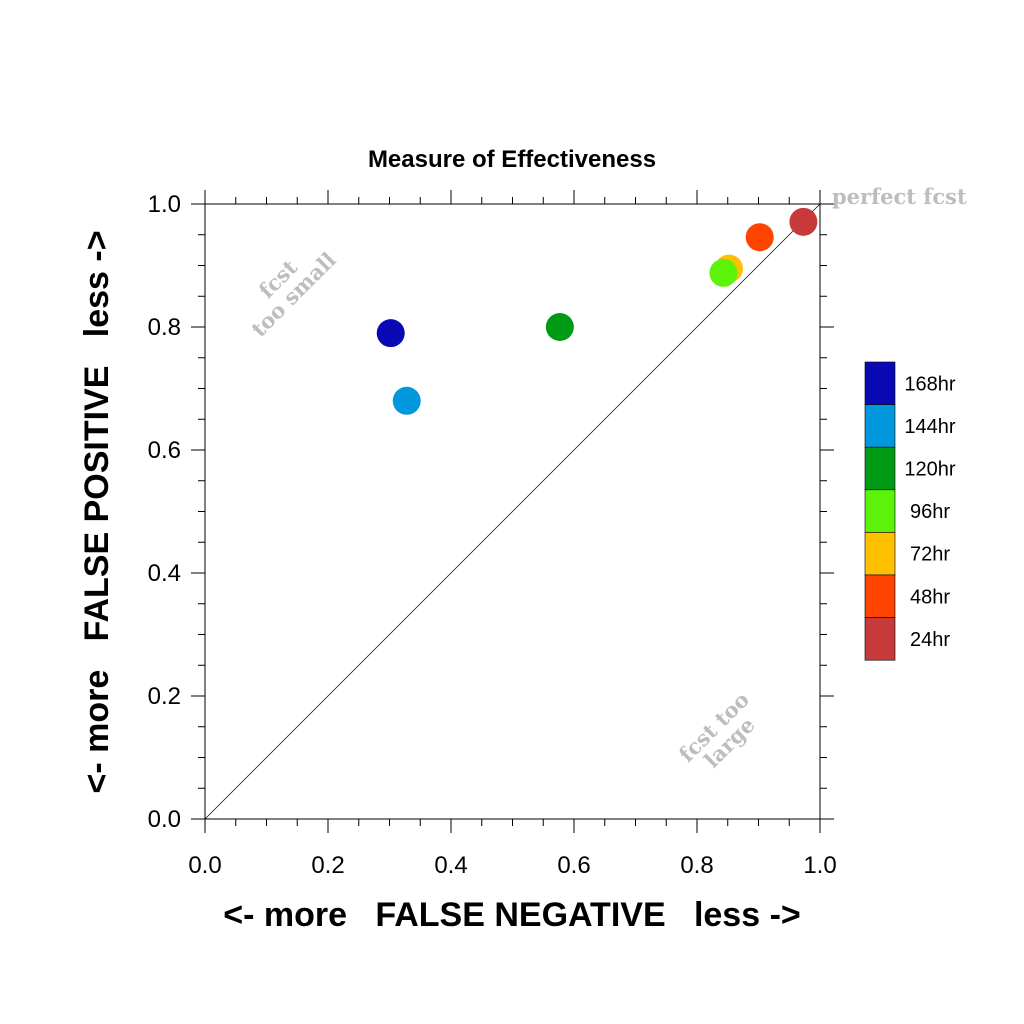  What do you see at coordinates (929, 427) in the screenshot?
I see `legend-label-144hr: 144hr` at bounding box center [929, 427].